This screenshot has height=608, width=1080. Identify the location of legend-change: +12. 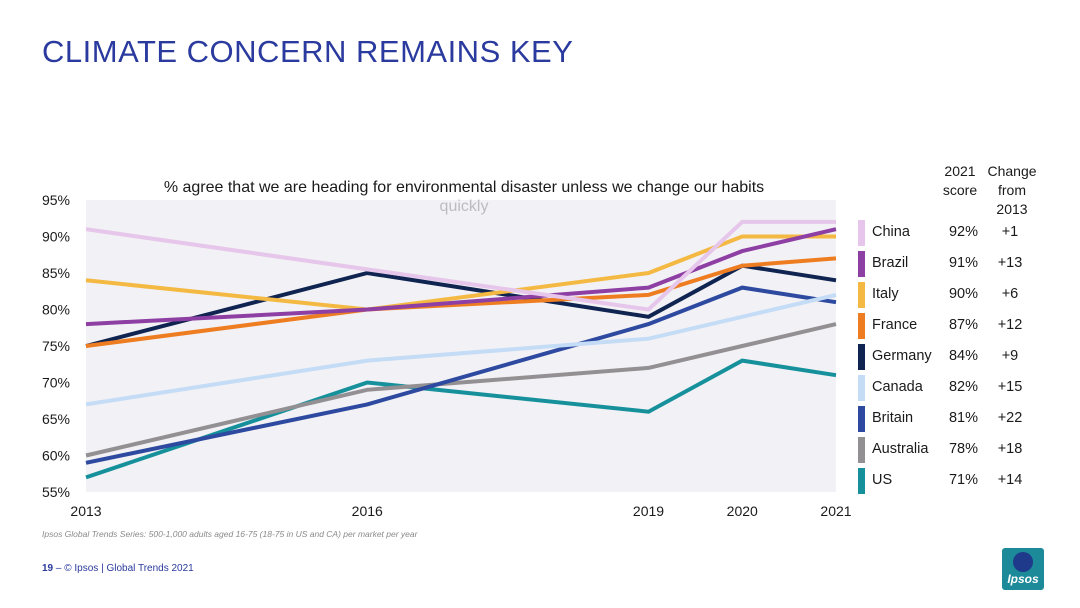
(1010, 325).